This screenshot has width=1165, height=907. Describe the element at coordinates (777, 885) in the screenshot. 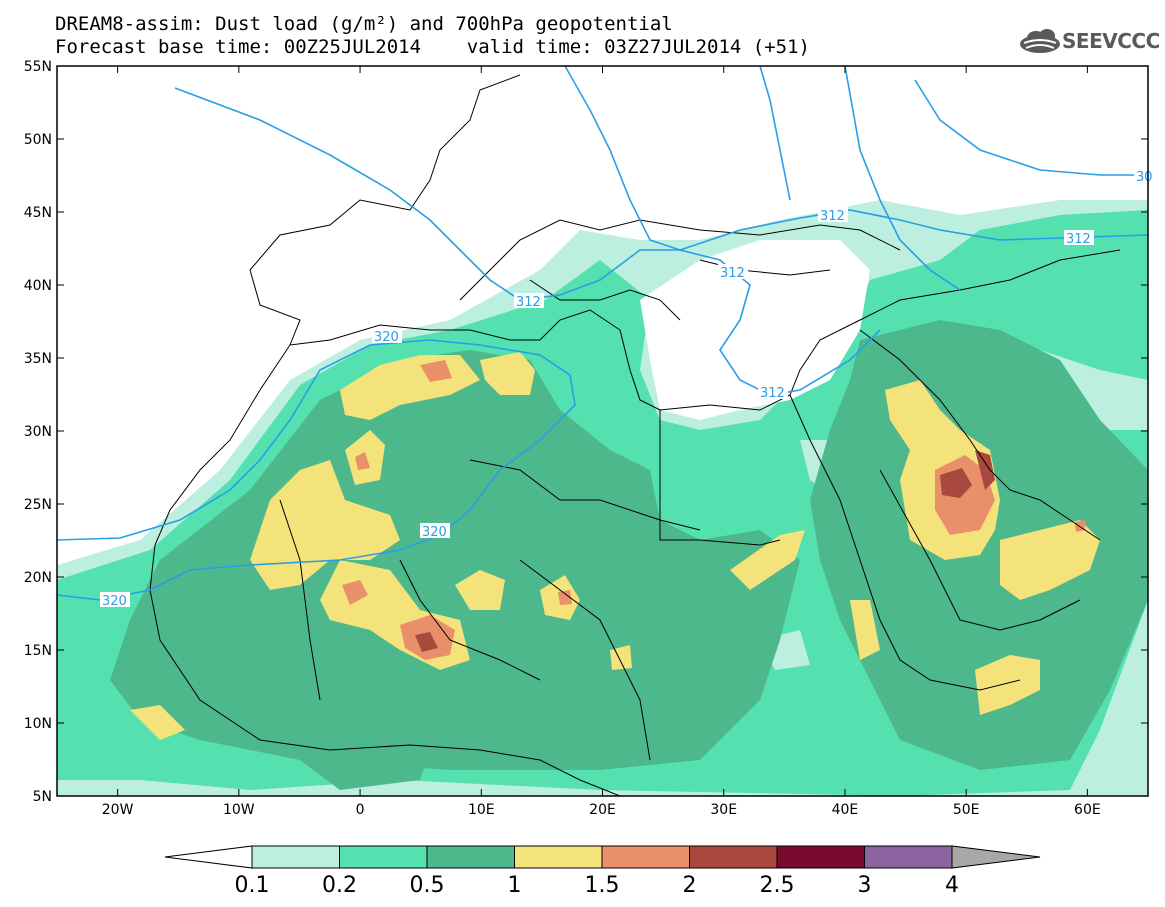

I see `colorbar-label: 2.5` at that location.